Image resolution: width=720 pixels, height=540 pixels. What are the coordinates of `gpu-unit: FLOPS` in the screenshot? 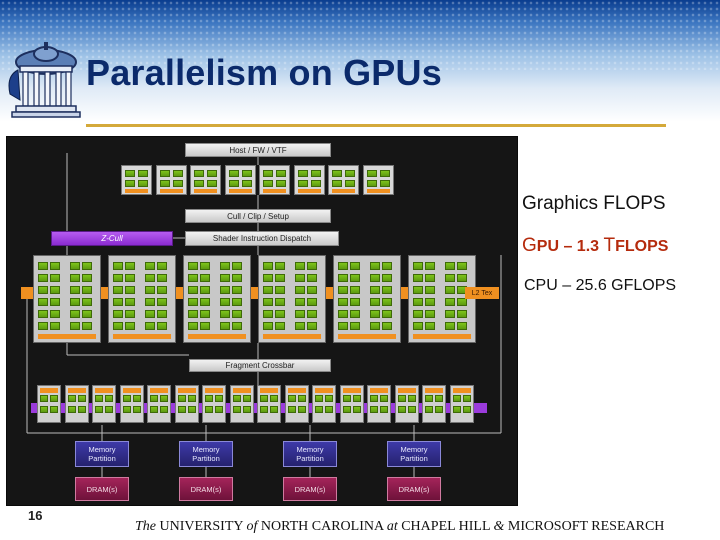 It's located at (642, 246).